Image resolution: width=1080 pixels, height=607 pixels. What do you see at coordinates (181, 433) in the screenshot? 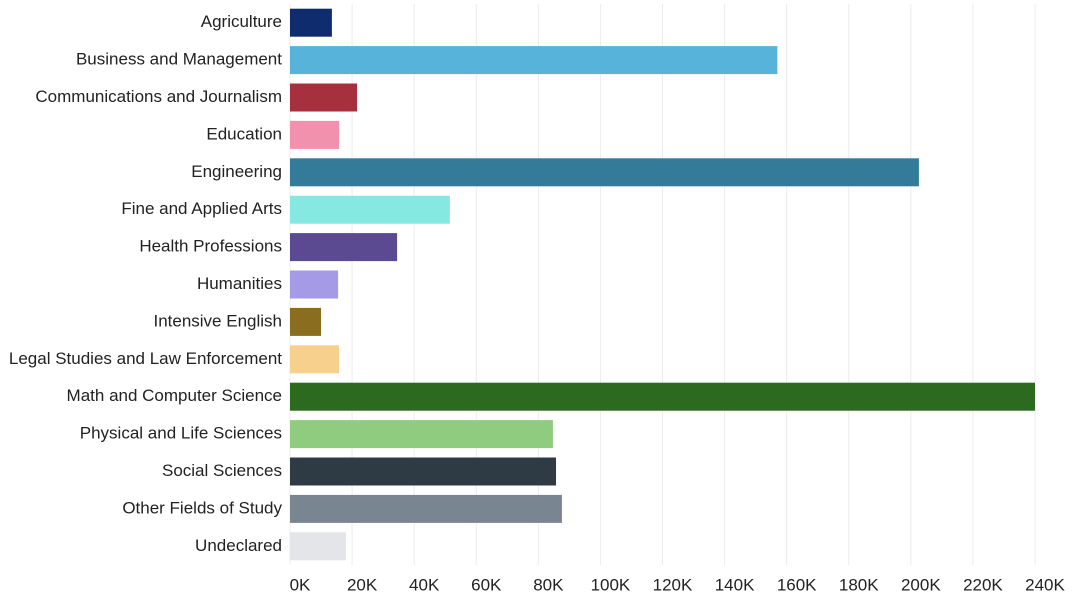
I see `y-tick-label: Physical and Life Sciences` at bounding box center [181, 433].